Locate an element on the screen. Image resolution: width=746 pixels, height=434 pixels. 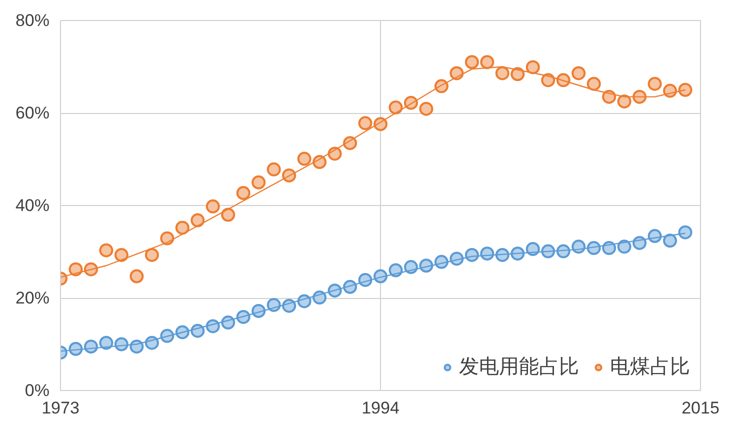
y-tick-label: 20% is located at coordinates (32, 298).